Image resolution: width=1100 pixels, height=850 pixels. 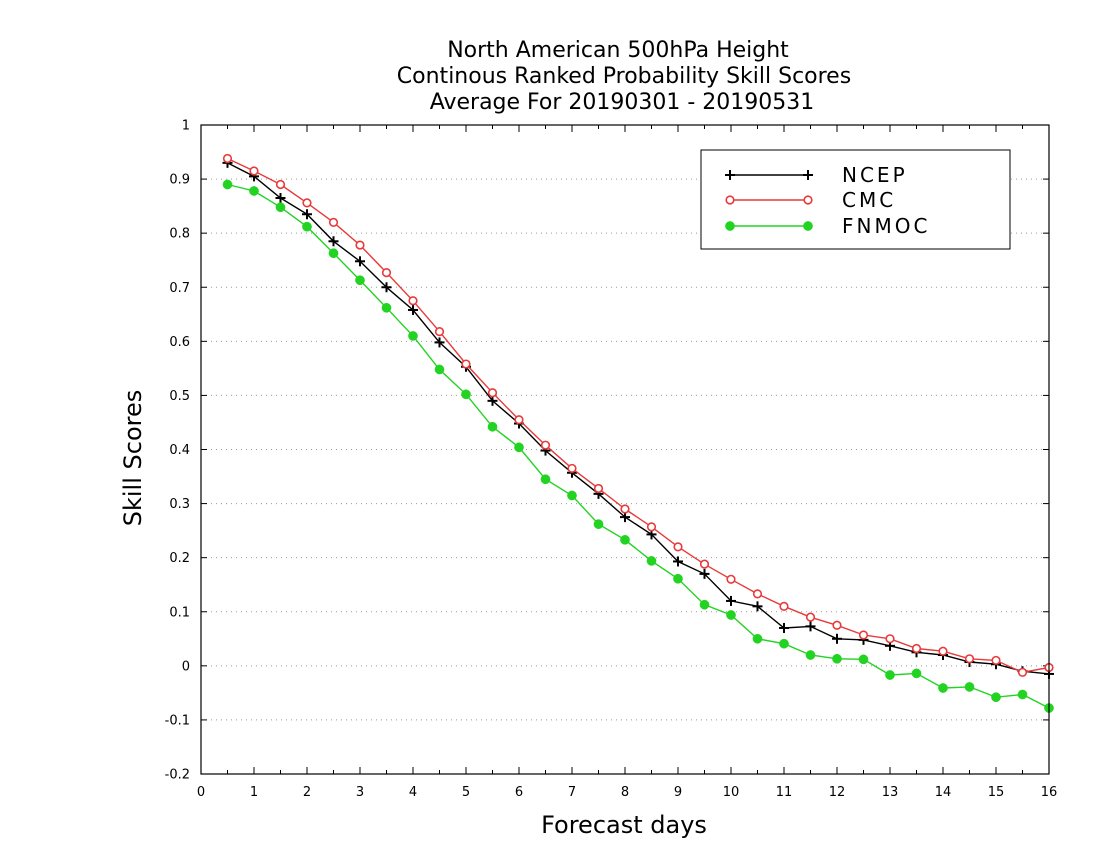 What do you see at coordinates (869, 200) in the screenshot?
I see `legend-label-cmc: CMC` at bounding box center [869, 200].